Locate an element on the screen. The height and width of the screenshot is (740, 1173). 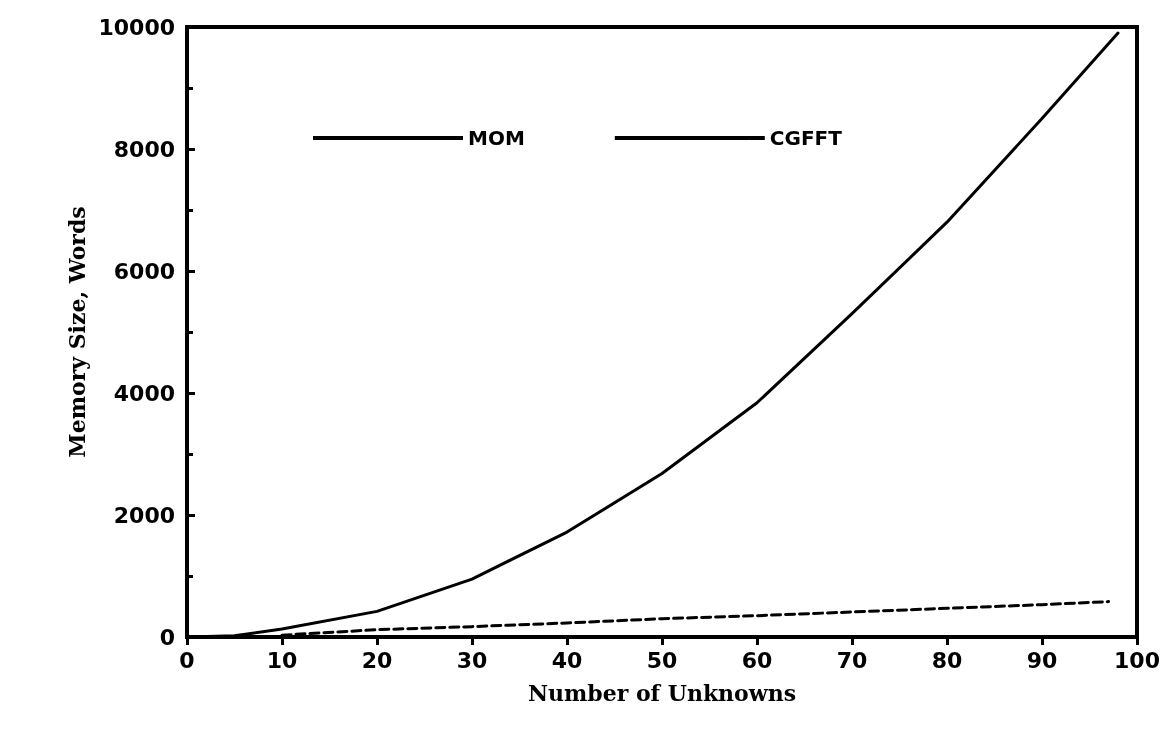
x-tick-label: 90 is located at coordinates (1042, 660).